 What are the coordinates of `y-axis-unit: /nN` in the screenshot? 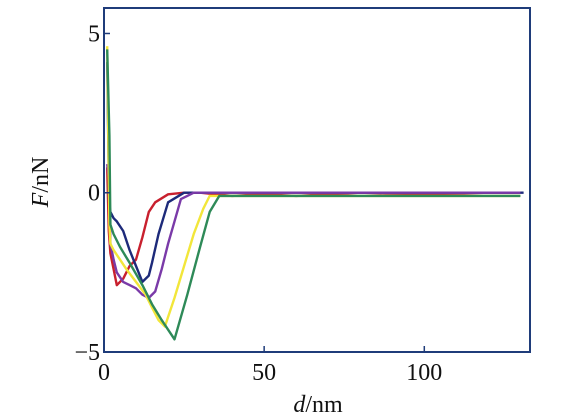 It's located at (41, 175).